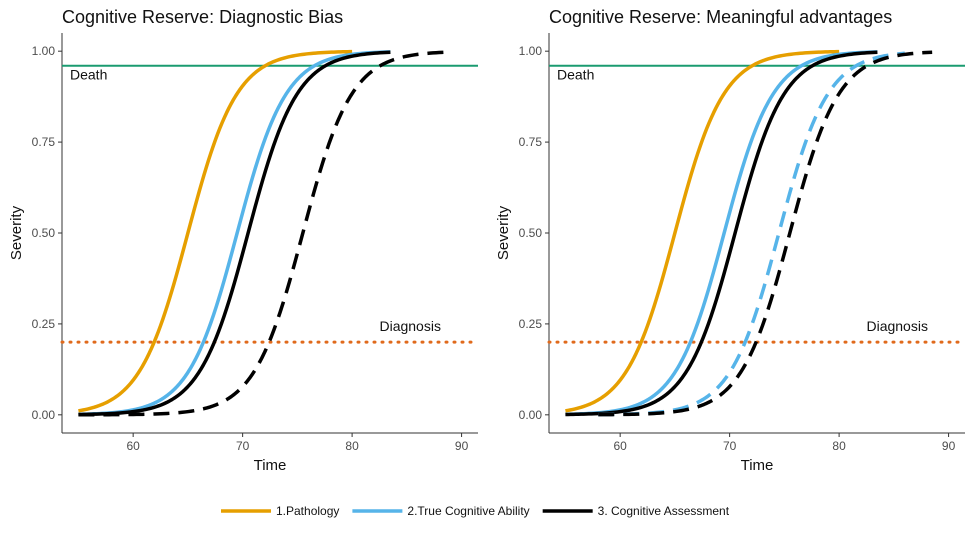 Image resolution: width=974 pixels, height=546 pixels. What do you see at coordinates (720, 17) in the screenshot?
I see `panel-title: Cognitive Reserve: Meaningful advantages` at bounding box center [720, 17].